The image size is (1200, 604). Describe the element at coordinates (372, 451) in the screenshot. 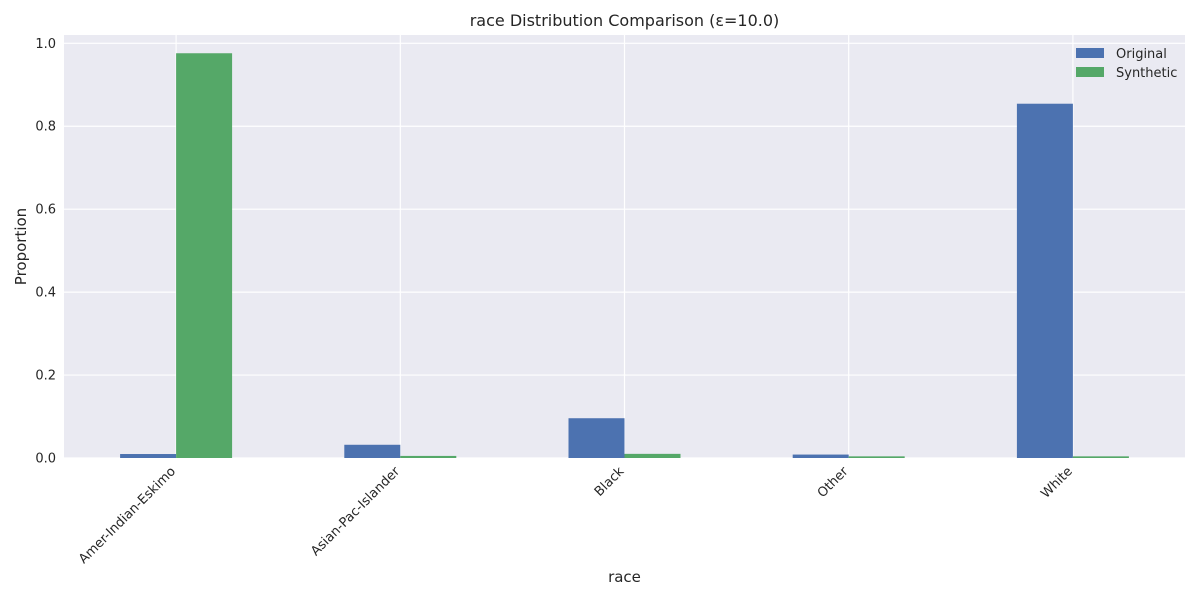

I see `bar-original-asian-pac-islander` at that location.